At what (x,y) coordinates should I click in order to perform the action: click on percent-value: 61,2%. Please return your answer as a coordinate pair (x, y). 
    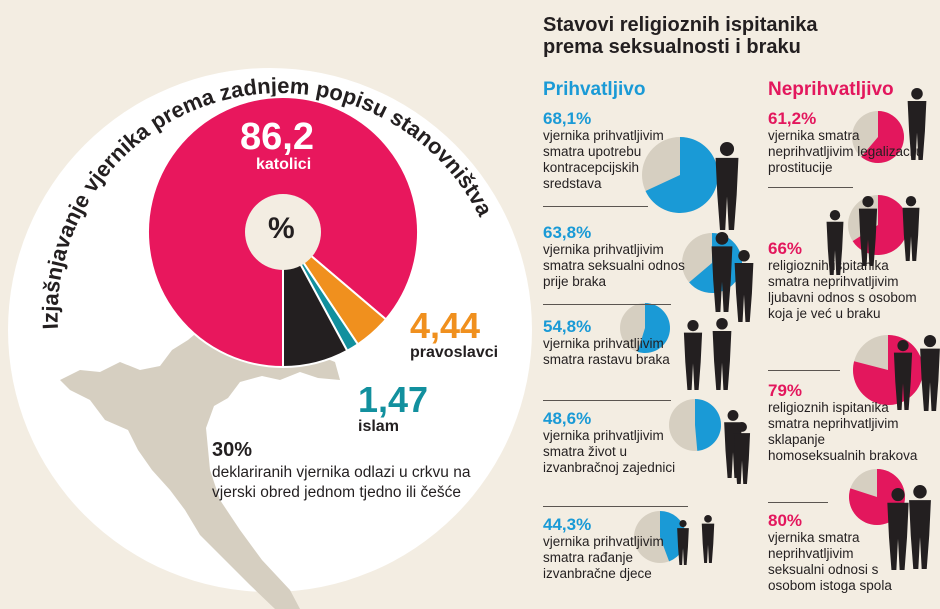
    Looking at the image, I should click on (792, 118).